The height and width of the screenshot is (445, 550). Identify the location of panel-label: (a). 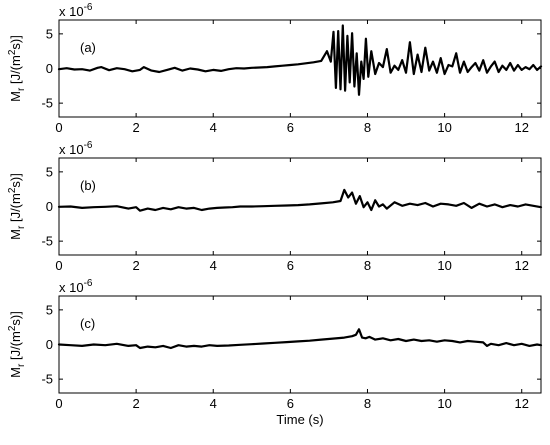
(88, 47).